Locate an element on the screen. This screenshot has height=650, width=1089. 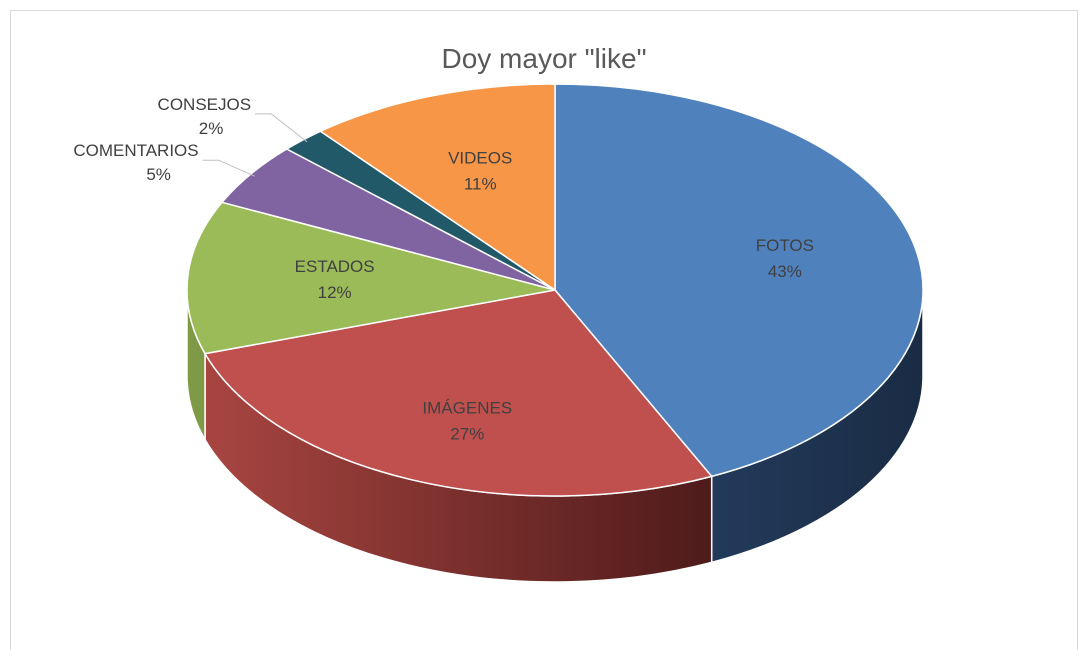
chart-title: Doy mayor "like" is located at coordinates (543, 58).